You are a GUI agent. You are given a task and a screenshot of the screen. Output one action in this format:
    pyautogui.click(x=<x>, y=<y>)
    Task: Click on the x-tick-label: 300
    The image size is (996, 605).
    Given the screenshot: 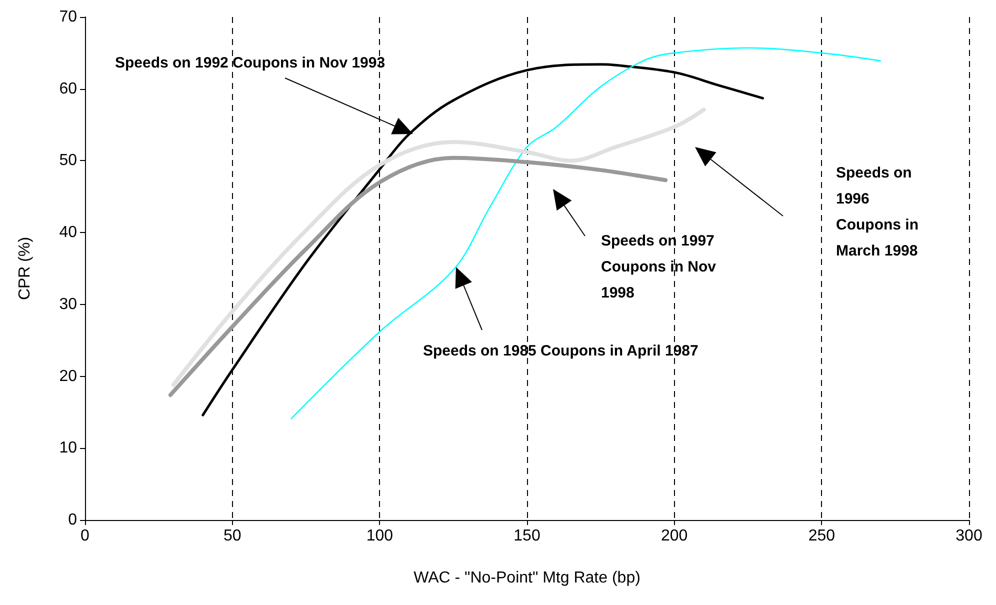 What is the action you would take?
    pyautogui.click(x=969, y=536)
    